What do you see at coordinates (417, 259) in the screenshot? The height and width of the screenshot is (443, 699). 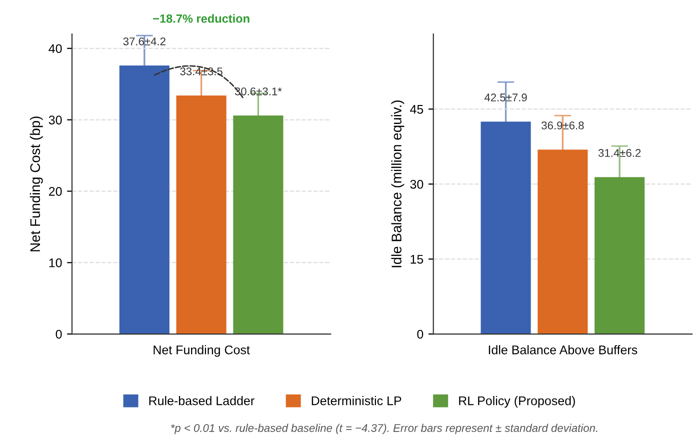 I see `y-tick-label: 15` at bounding box center [417, 259].